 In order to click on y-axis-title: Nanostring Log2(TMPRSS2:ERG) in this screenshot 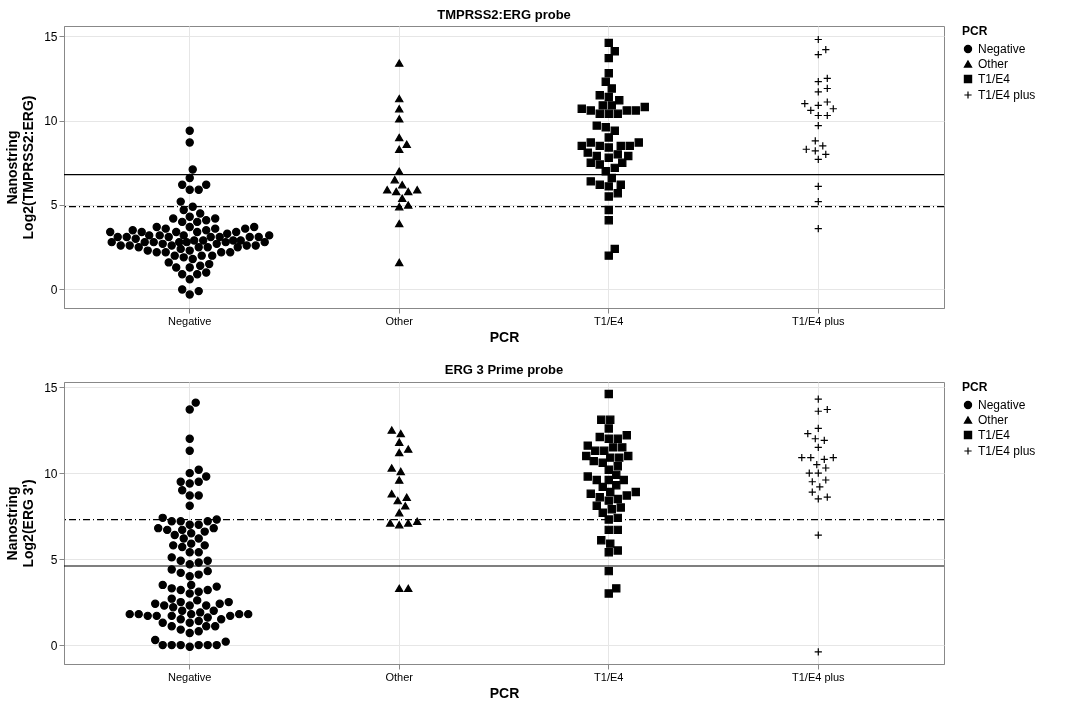, I will do `click(20, 167)`.